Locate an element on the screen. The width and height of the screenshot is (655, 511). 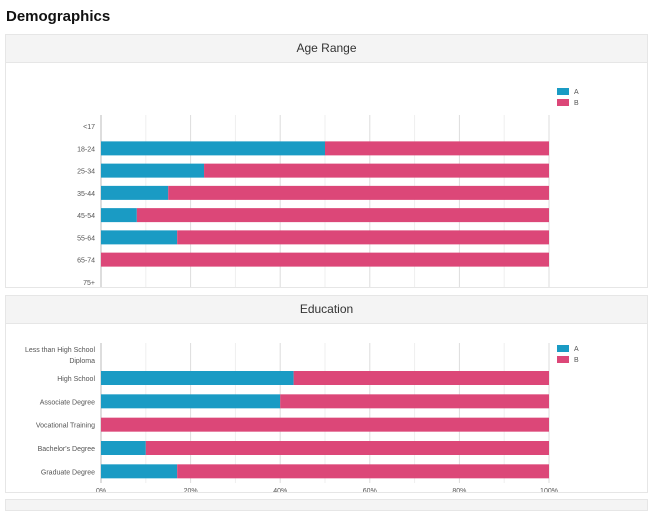
category-label-line: 25-34 is located at coordinates (86, 172).